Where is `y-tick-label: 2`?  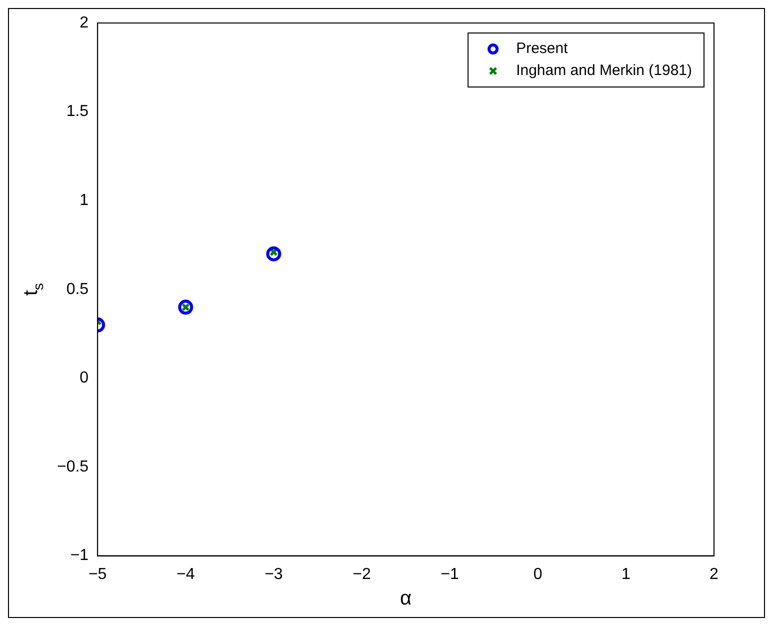
y-tick-label: 2 is located at coordinates (84, 23).